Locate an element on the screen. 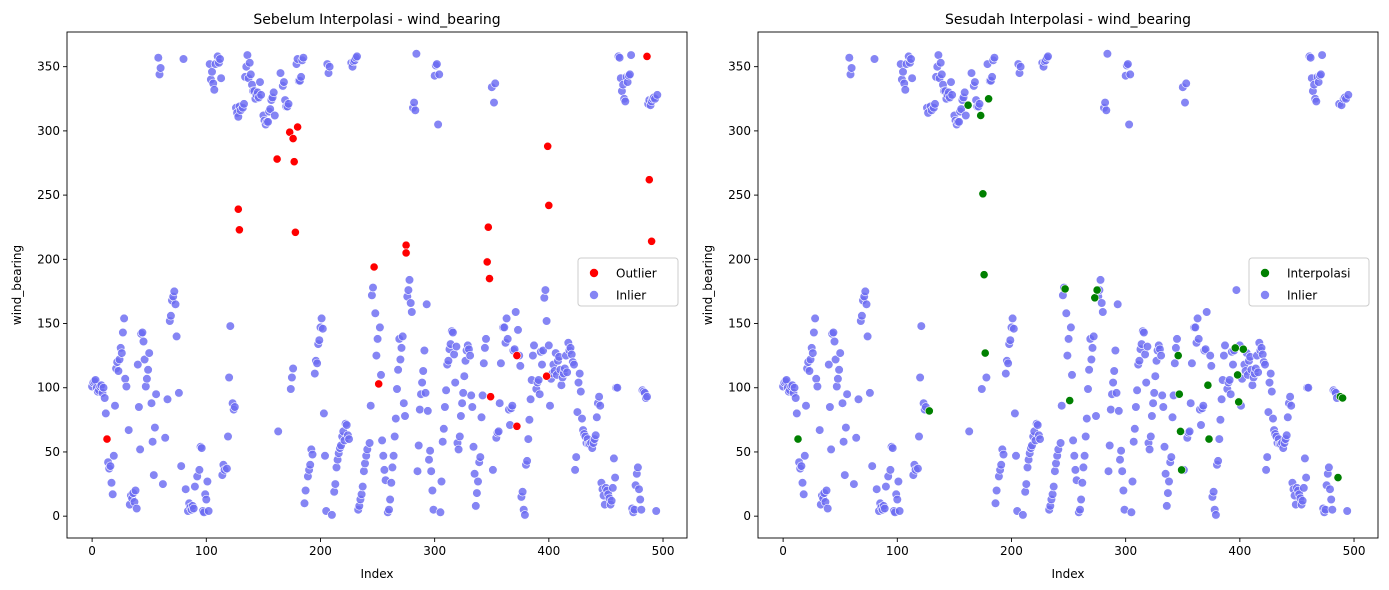 The image size is (1389, 590). y-tick-label: 300 is located at coordinates (739, 131).